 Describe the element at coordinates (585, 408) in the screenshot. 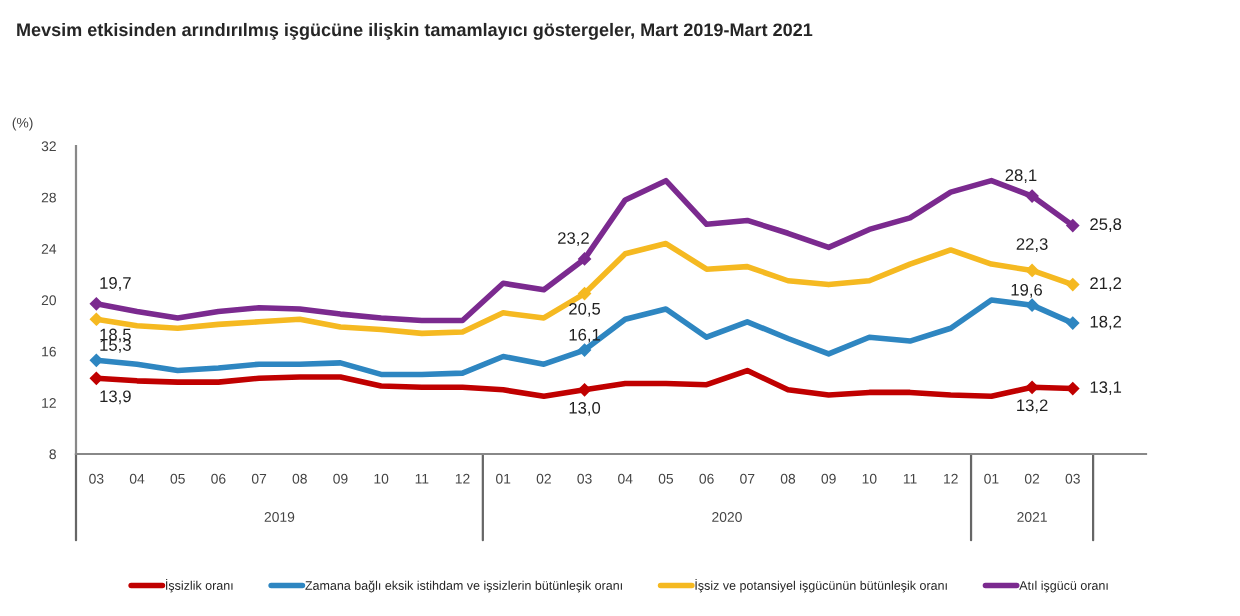

I see `data-label: 13,0` at that location.